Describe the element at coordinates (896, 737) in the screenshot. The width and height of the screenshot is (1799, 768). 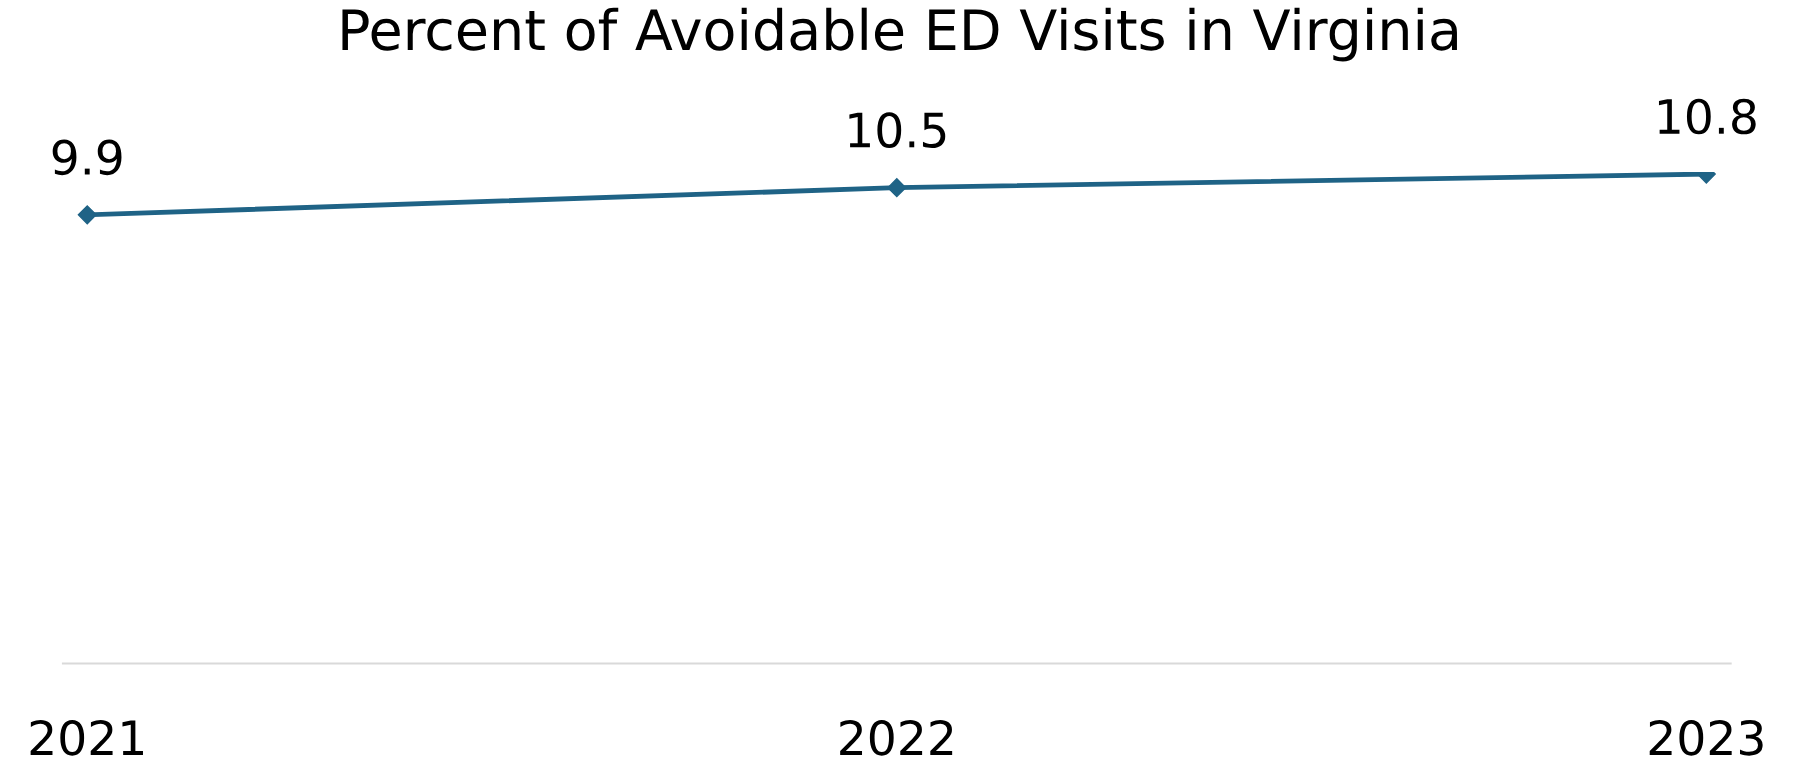
I see `x-tick-label: 2022` at that location.